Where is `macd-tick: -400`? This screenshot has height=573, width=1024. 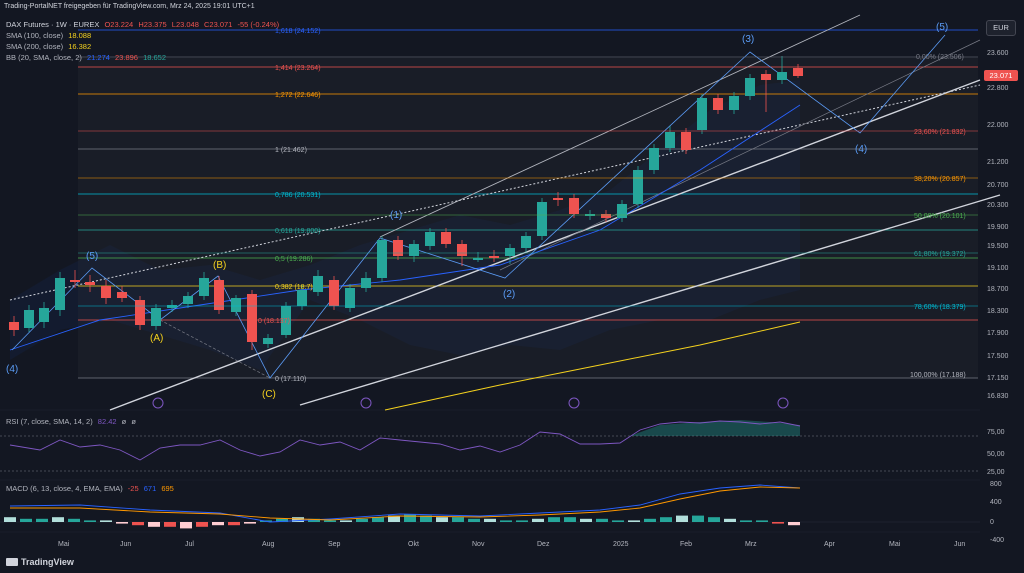 macd-tick: -400 is located at coordinates (997, 540).